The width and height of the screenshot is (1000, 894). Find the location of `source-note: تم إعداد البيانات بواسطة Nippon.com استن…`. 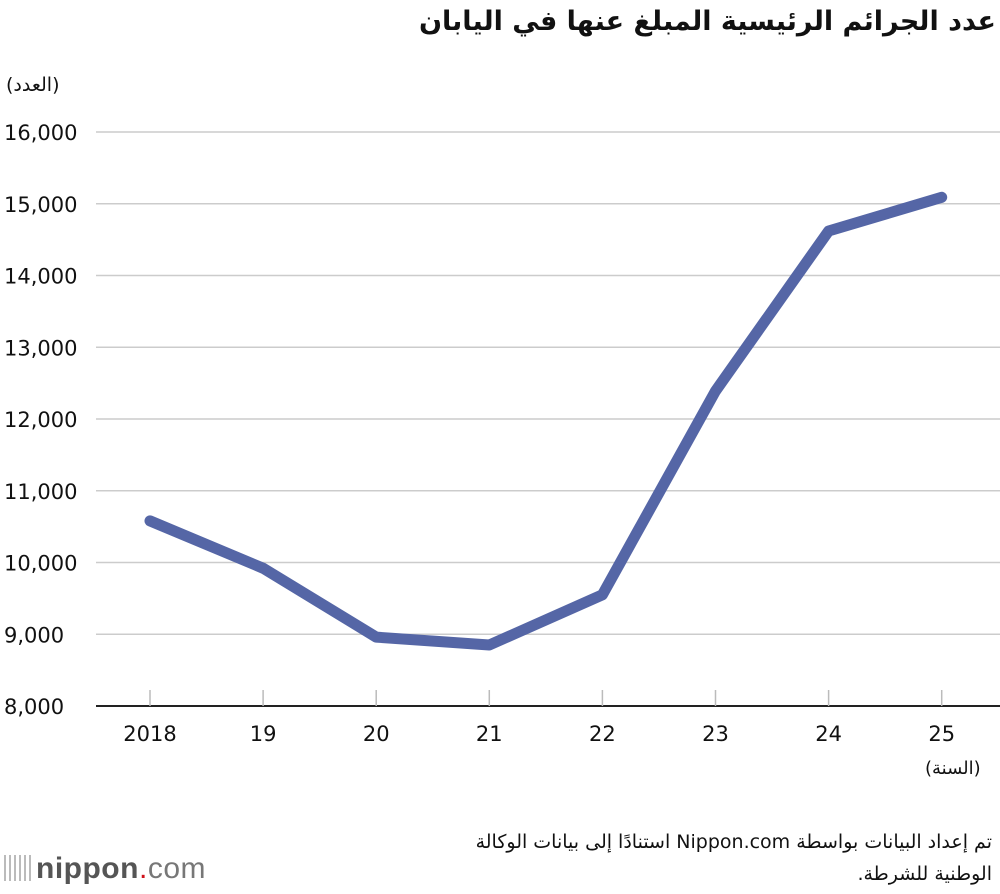

source-note: تم إعداد البيانات بواسطة Nippon.com استن… is located at coordinates (733, 858).